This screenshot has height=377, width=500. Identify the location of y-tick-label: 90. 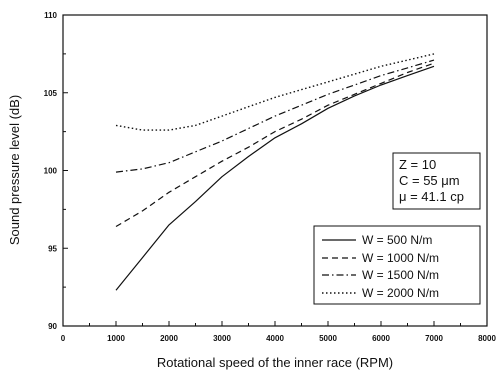
(52, 326).